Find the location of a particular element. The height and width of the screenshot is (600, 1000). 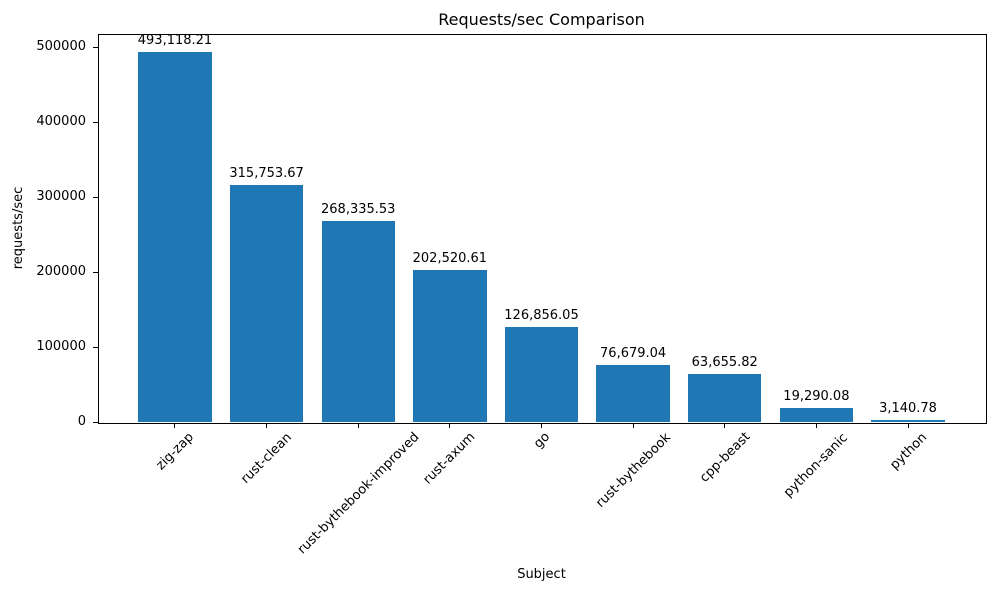

y-tick-label: 0 is located at coordinates (81, 421).